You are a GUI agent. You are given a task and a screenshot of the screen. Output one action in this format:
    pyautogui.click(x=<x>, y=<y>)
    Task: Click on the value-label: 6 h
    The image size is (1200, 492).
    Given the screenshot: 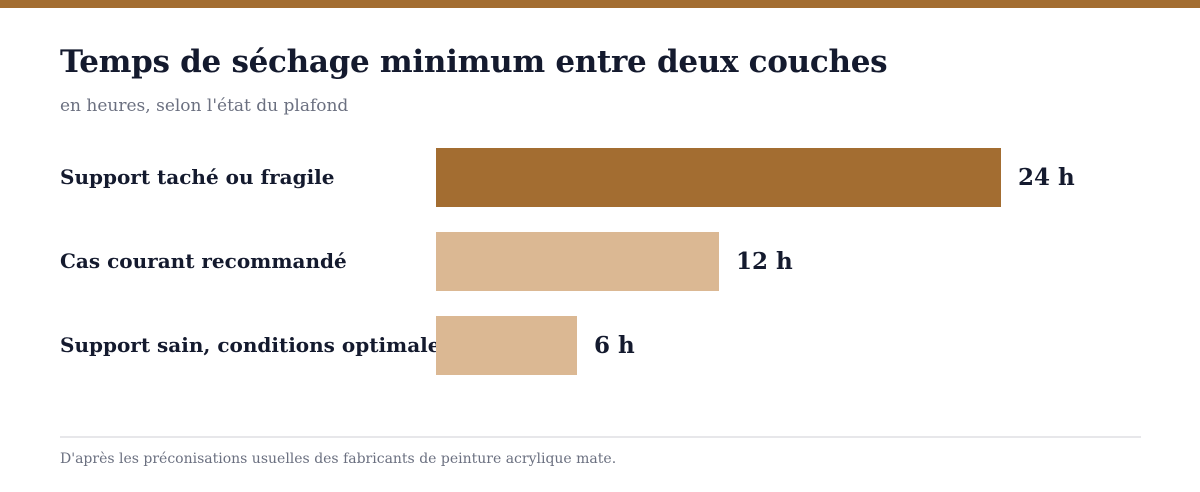 What is the action you would take?
    pyautogui.click(x=614, y=345)
    